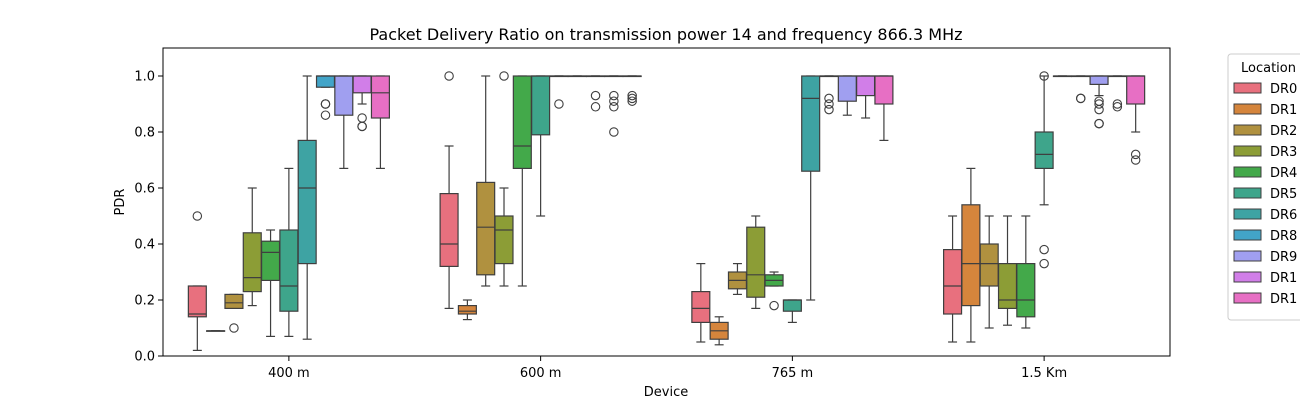  I want to click on box-765-m-DR9, so click(847, 95).